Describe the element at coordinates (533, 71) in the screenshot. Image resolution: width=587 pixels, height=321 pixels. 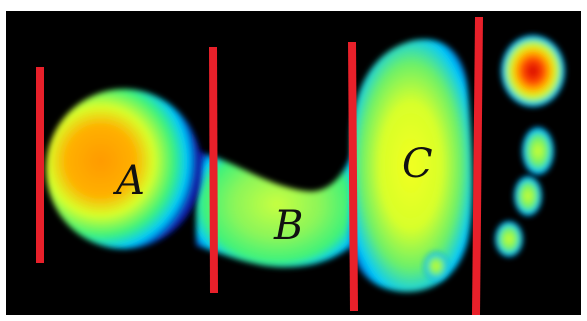
I see `big-toe-heat` at that location.